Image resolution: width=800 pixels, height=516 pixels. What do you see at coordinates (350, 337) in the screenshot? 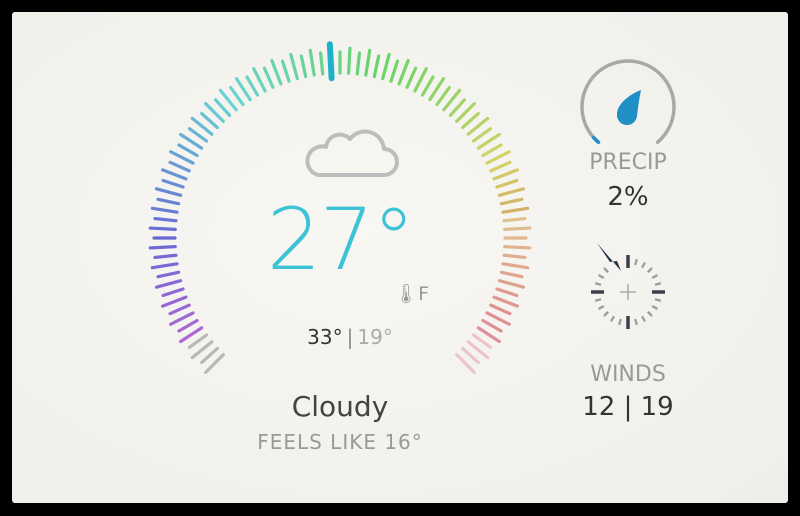
I see `high-low: 33° | 19°` at bounding box center [350, 337].